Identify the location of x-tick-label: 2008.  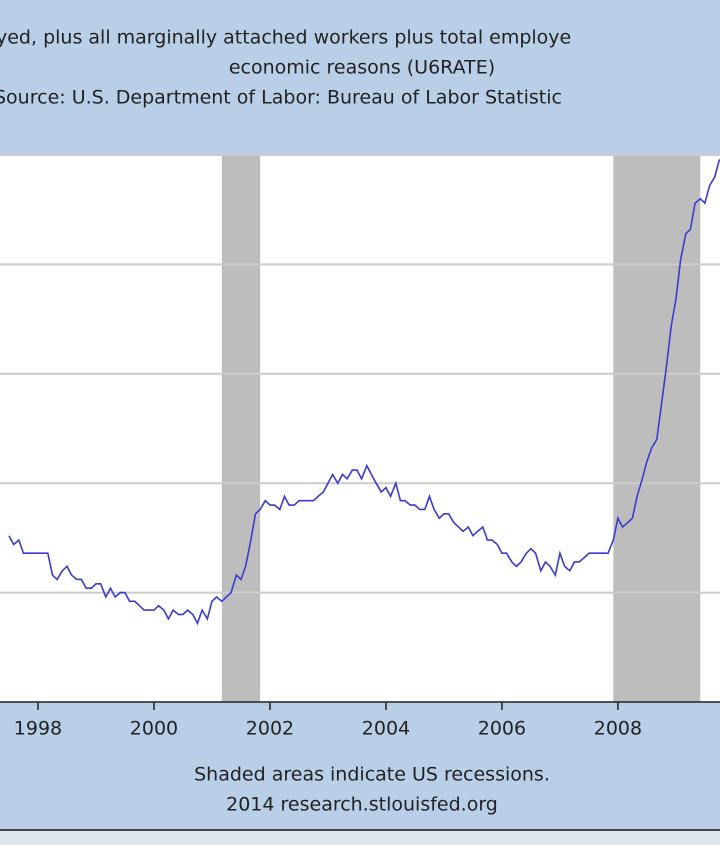
(618, 729).